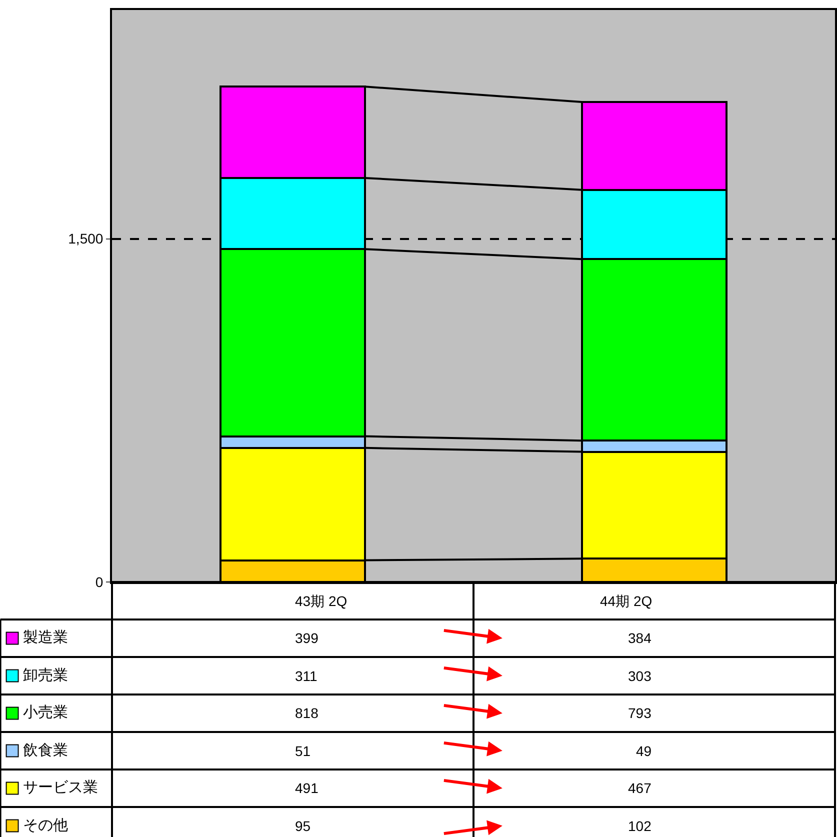  Describe the element at coordinates (45, 712) in the screenshot. I see `legend-label: 小売業` at that location.